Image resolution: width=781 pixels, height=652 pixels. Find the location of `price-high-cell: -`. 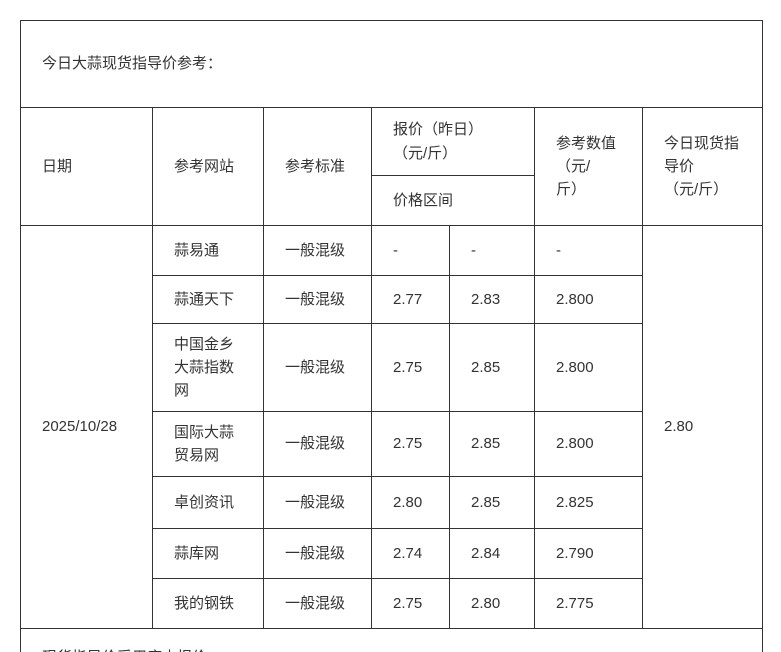

price-high-cell: - is located at coordinates (492, 250).